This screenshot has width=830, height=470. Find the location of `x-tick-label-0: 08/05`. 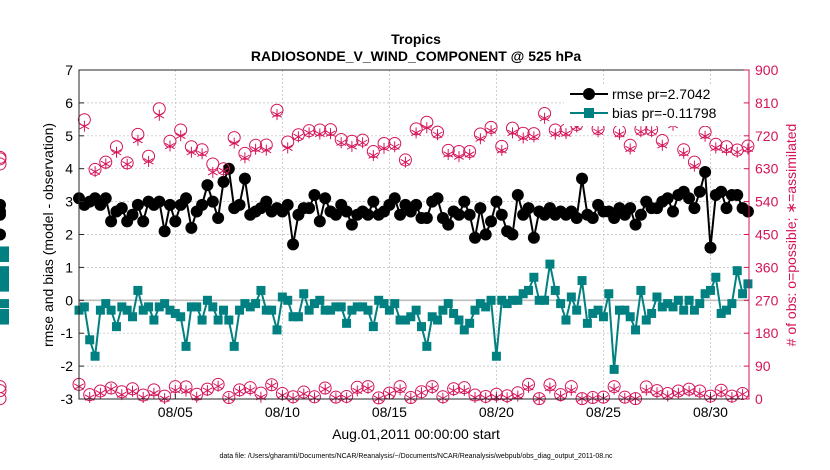

x-tick-label-0: 08/05 is located at coordinates (175, 412).